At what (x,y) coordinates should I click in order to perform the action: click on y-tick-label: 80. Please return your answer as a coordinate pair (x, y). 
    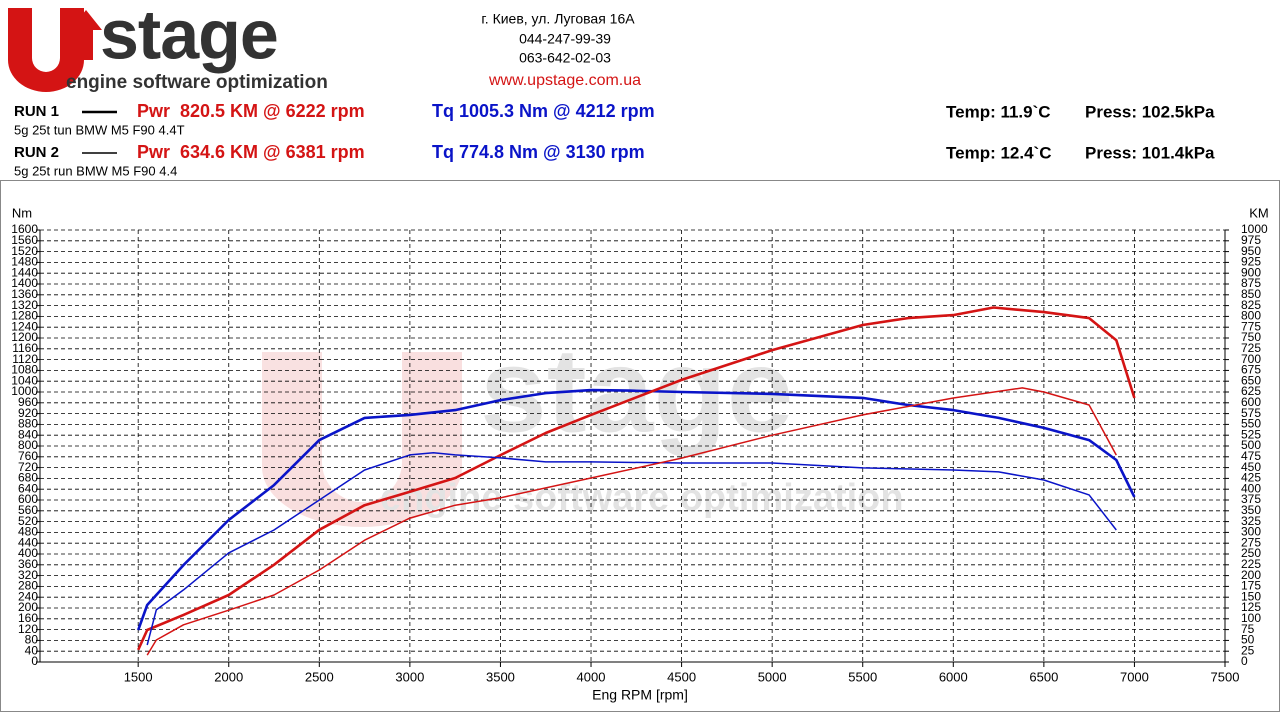
    Looking at the image, I should click on (32, 640).